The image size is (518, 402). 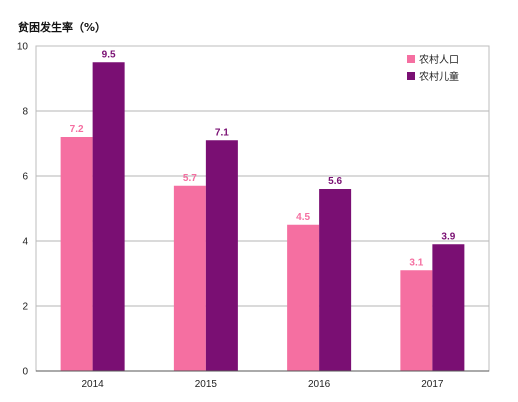 What do you see at coordinates (319, 384) in the screenshot?
I see `x-tick-label: 2016` at bounding box center [319, 384].